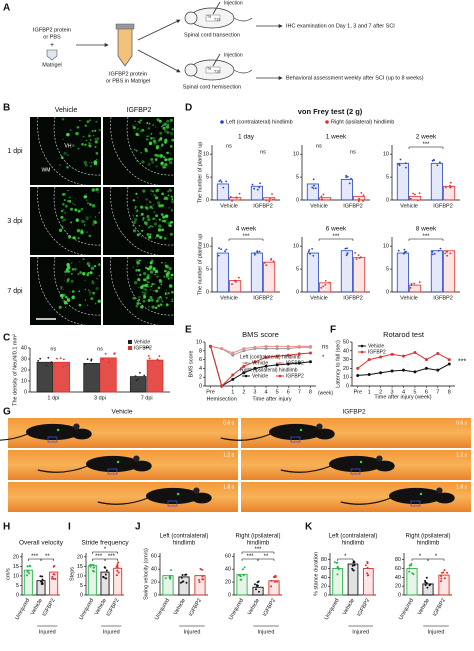 The width and height of the screenshot is (474, 651). I want to click on panel-label: J, so click(138, 527).